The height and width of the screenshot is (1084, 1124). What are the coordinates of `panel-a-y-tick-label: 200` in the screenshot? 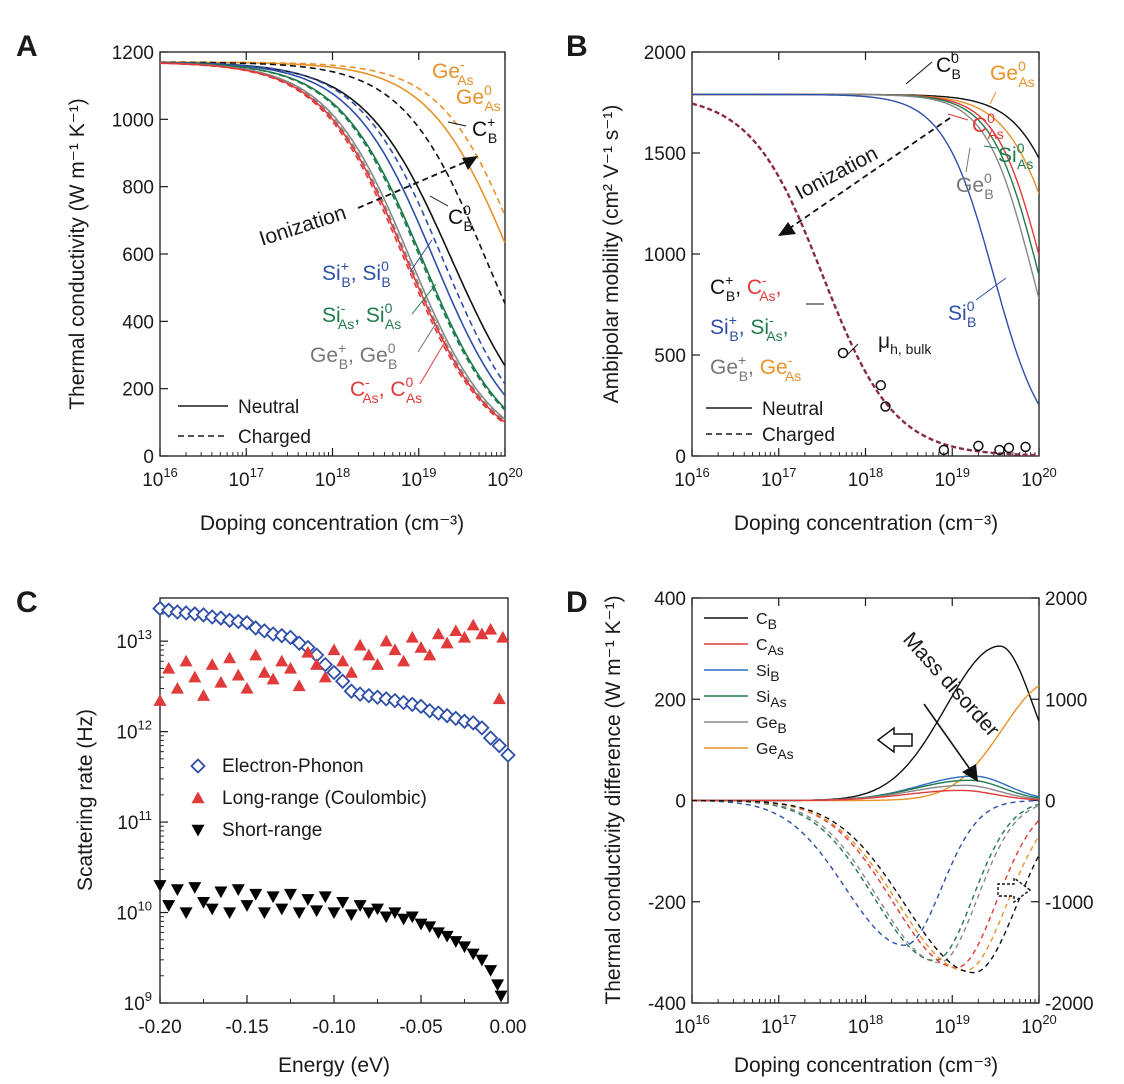 It's located at (138, 390).